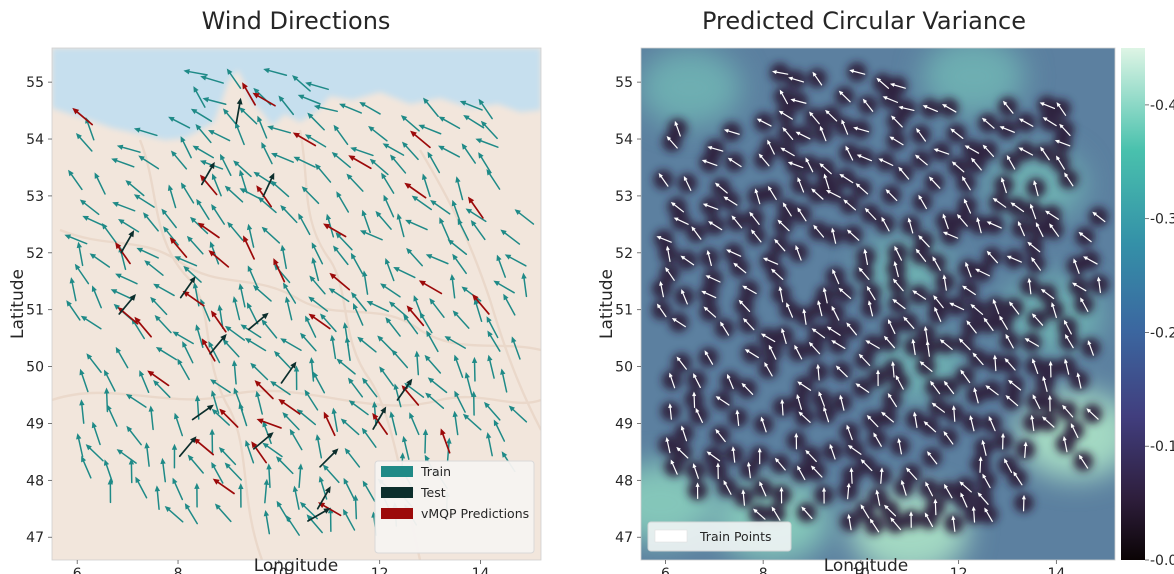 Image resolution: width=1174 pixels, height=574 pixels. Describe the element at coordinates (296, 565) in the screenshot. I see `left-xlabel: Longitude` at that location.